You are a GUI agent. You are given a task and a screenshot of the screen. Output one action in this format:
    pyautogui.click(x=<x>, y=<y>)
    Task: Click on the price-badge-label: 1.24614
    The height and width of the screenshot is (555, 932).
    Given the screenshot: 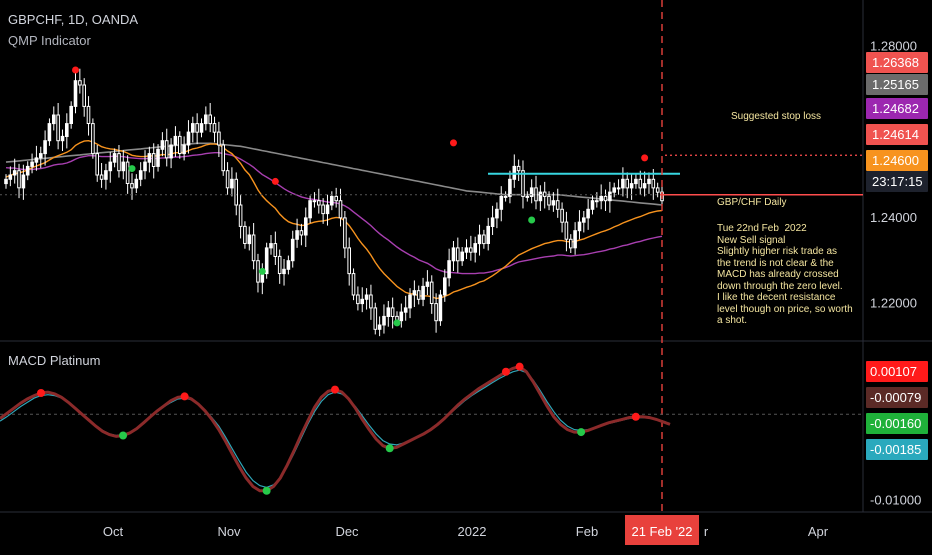 What is the action you would take?
    pyautogui.click(x=895, y=134)
    